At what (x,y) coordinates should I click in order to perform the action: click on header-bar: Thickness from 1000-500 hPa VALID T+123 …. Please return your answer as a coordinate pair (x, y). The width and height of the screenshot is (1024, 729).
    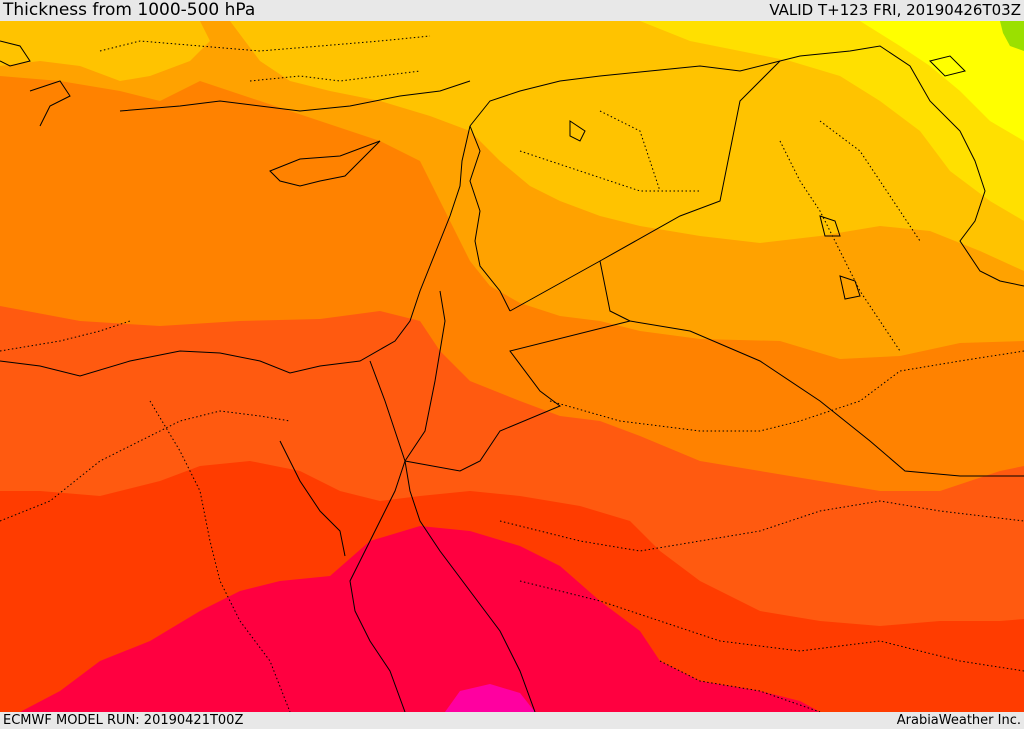
    Looking at the image, I should click on (512, 10).